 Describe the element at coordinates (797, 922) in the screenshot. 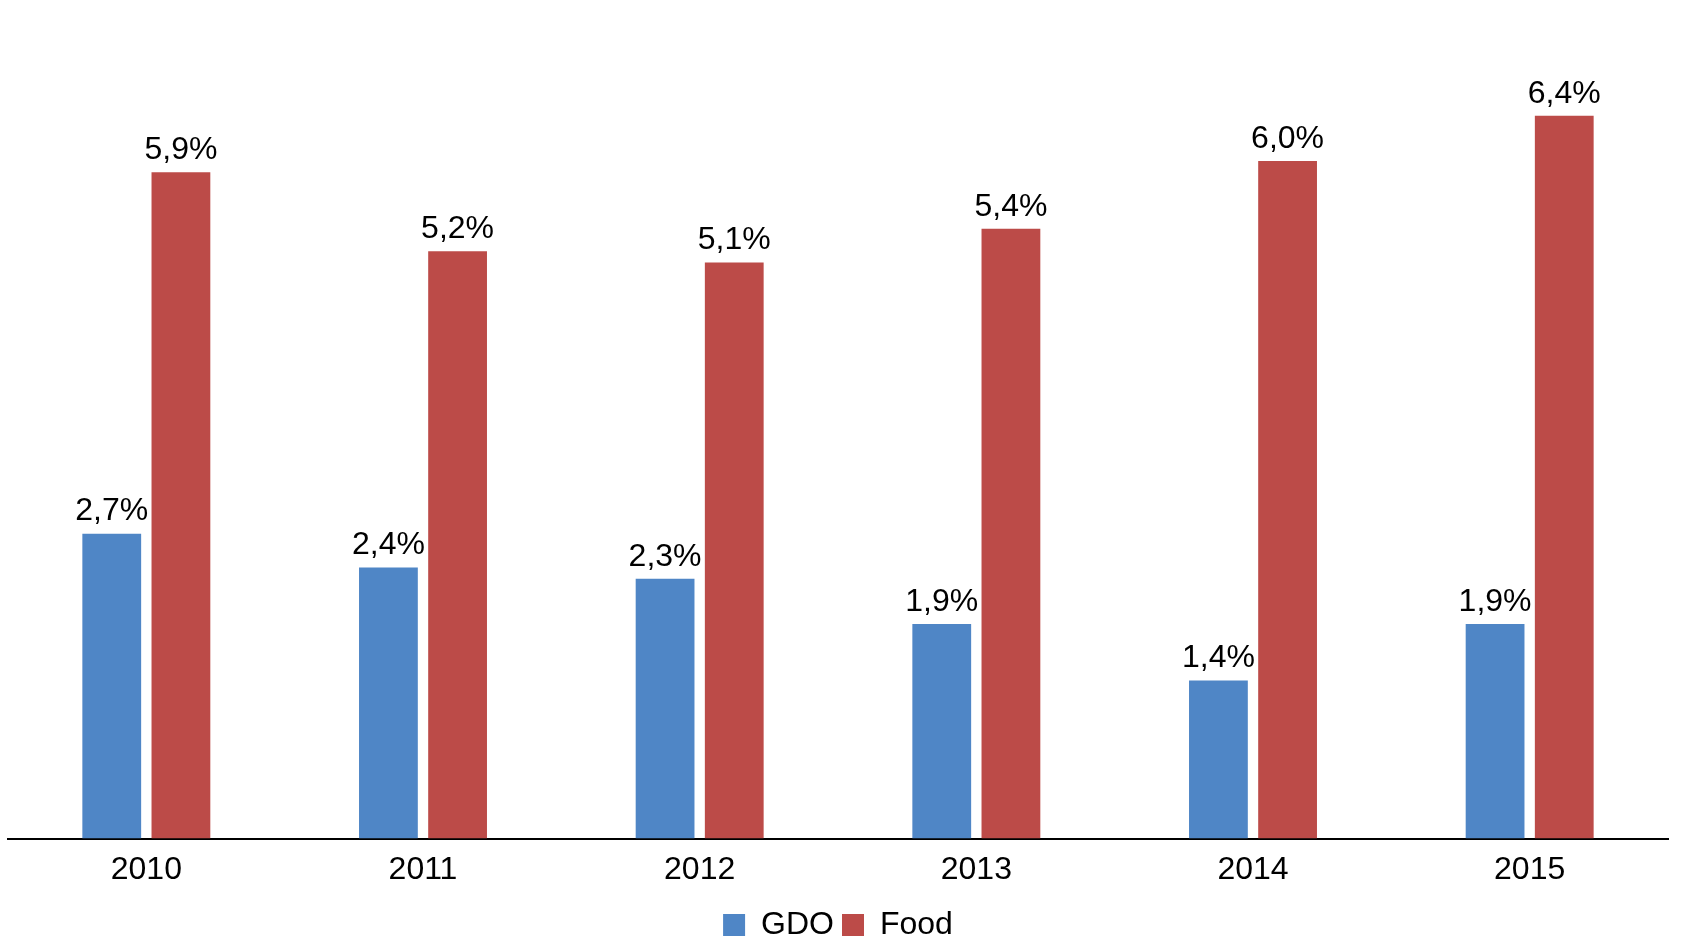

I see `legend-label: GDO` at that location.